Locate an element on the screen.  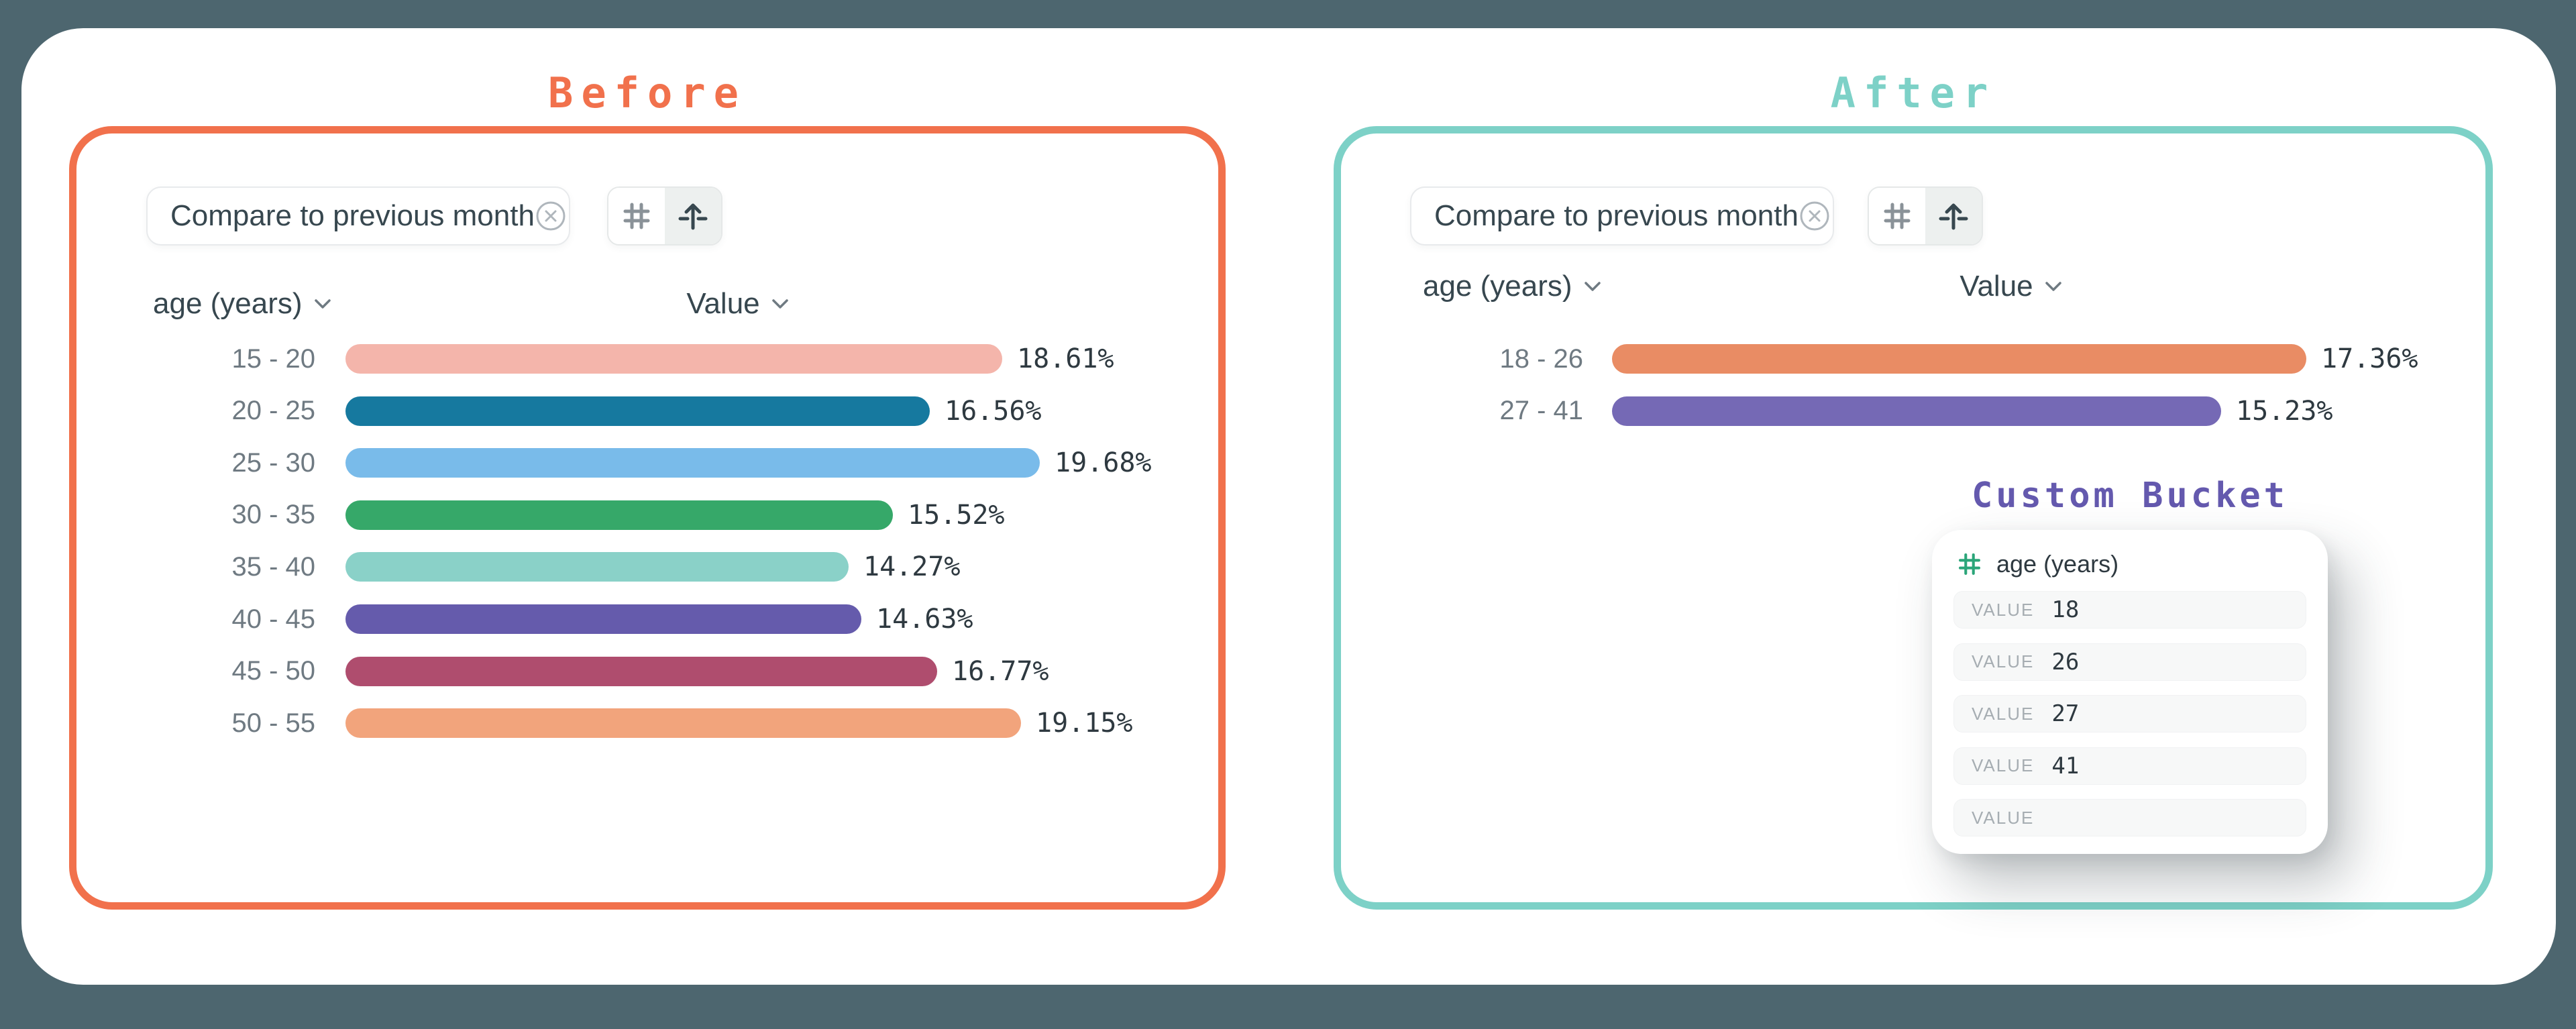
bar-value-label: 14.63% is located at coordinates (924, 619).